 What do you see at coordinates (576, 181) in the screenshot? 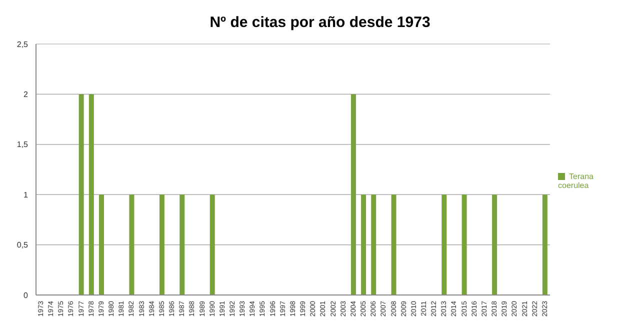
I see `legend-label: Terana coerulea` at bounding box center [576, 181].